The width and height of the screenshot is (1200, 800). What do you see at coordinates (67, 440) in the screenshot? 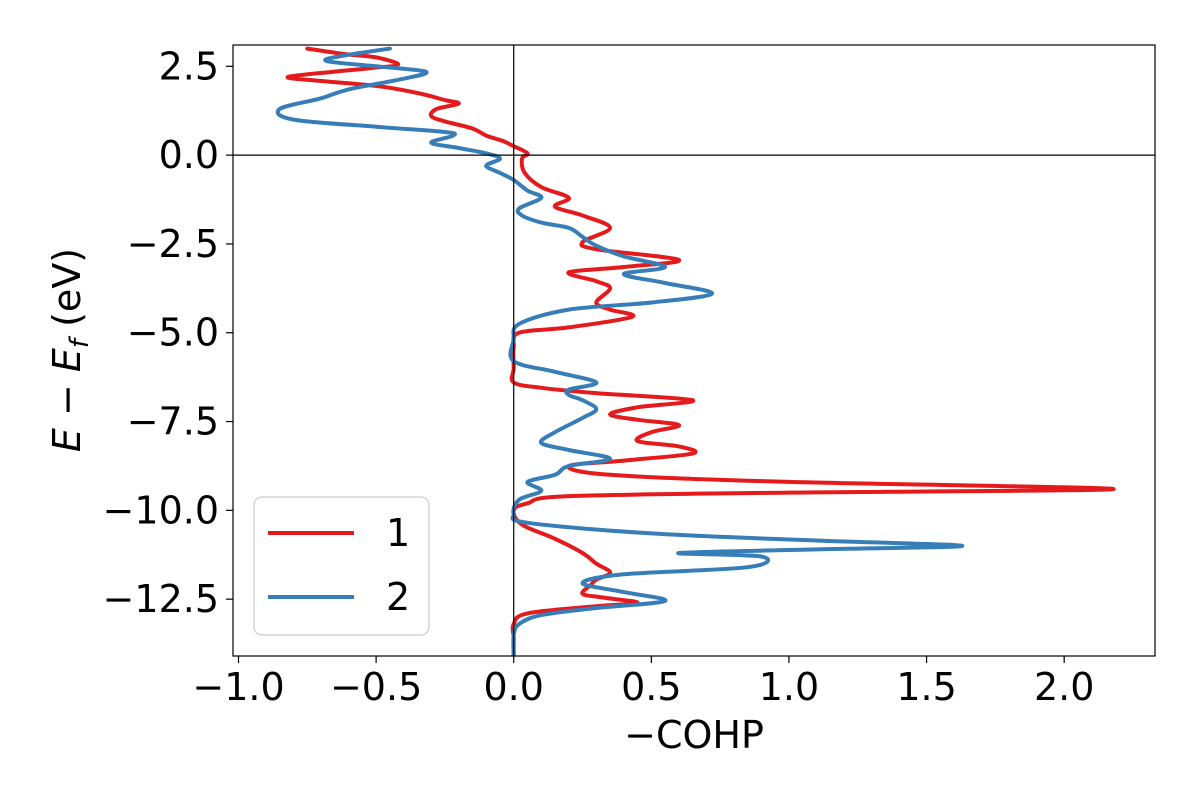
I see `y-label-e: E` at bounding box center [67, 440].